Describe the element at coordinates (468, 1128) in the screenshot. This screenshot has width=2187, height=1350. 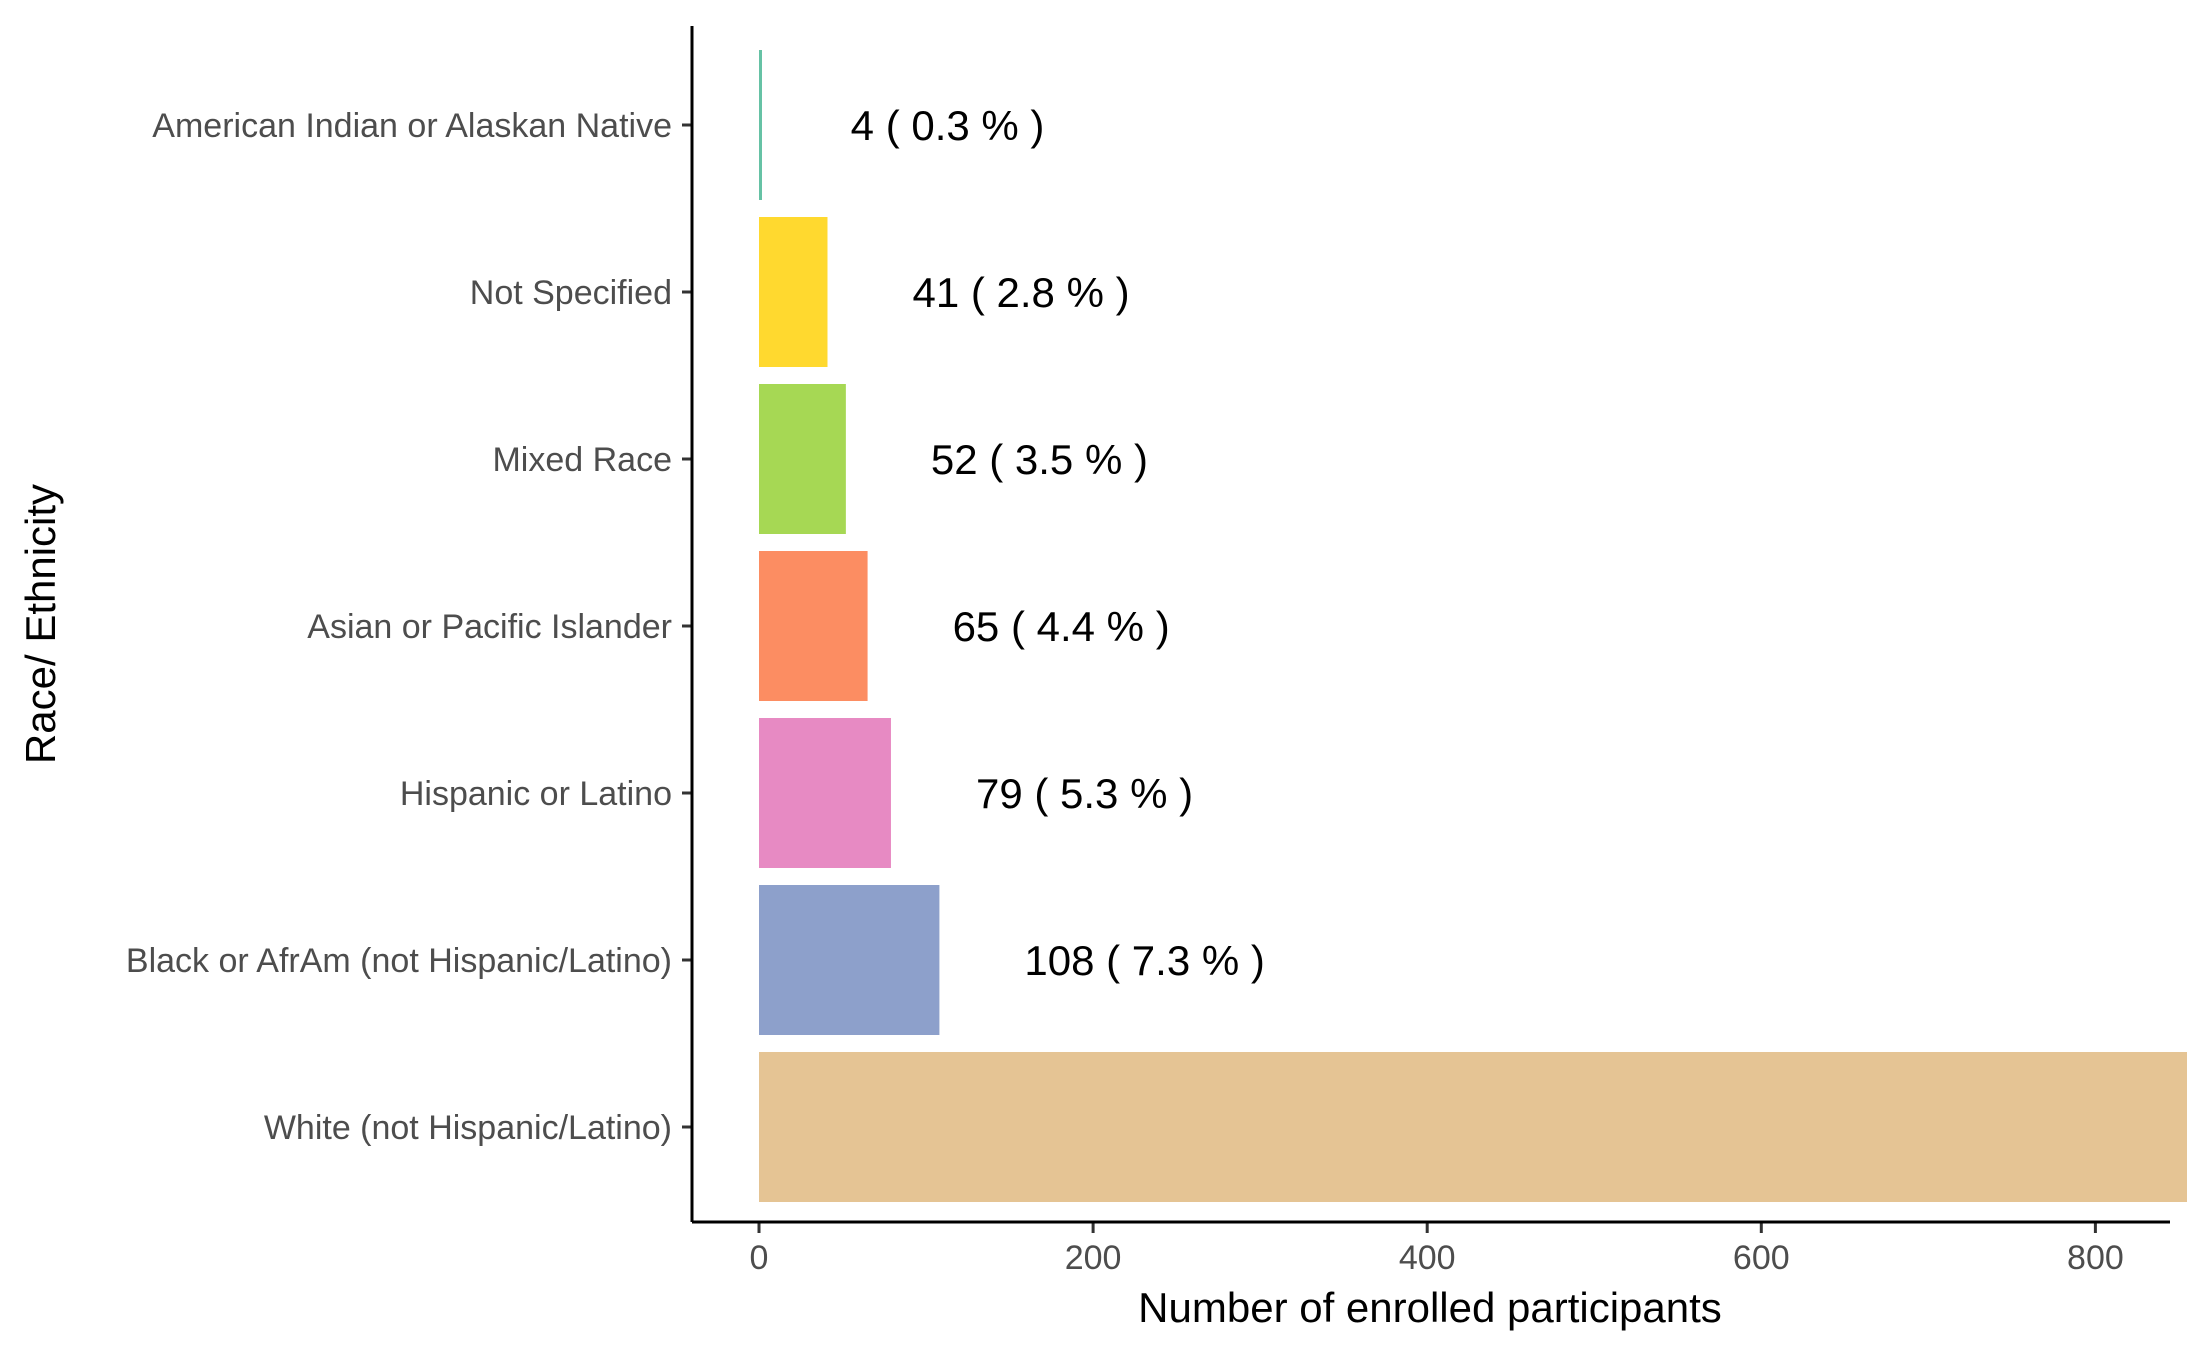
I see `category-label: White (not Hispanic/Latino)` at that location.